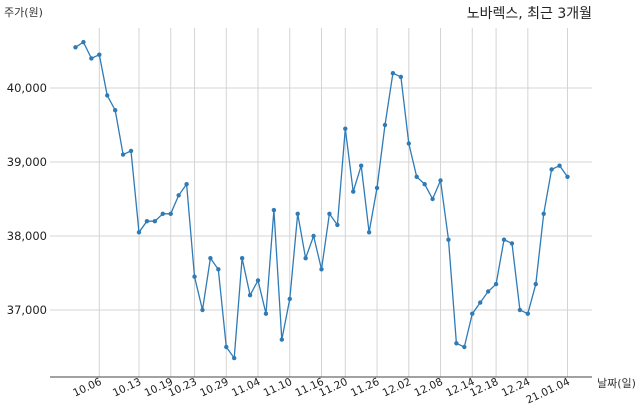  I want to click on y-tick-label: 37,000, so click(27, 310).